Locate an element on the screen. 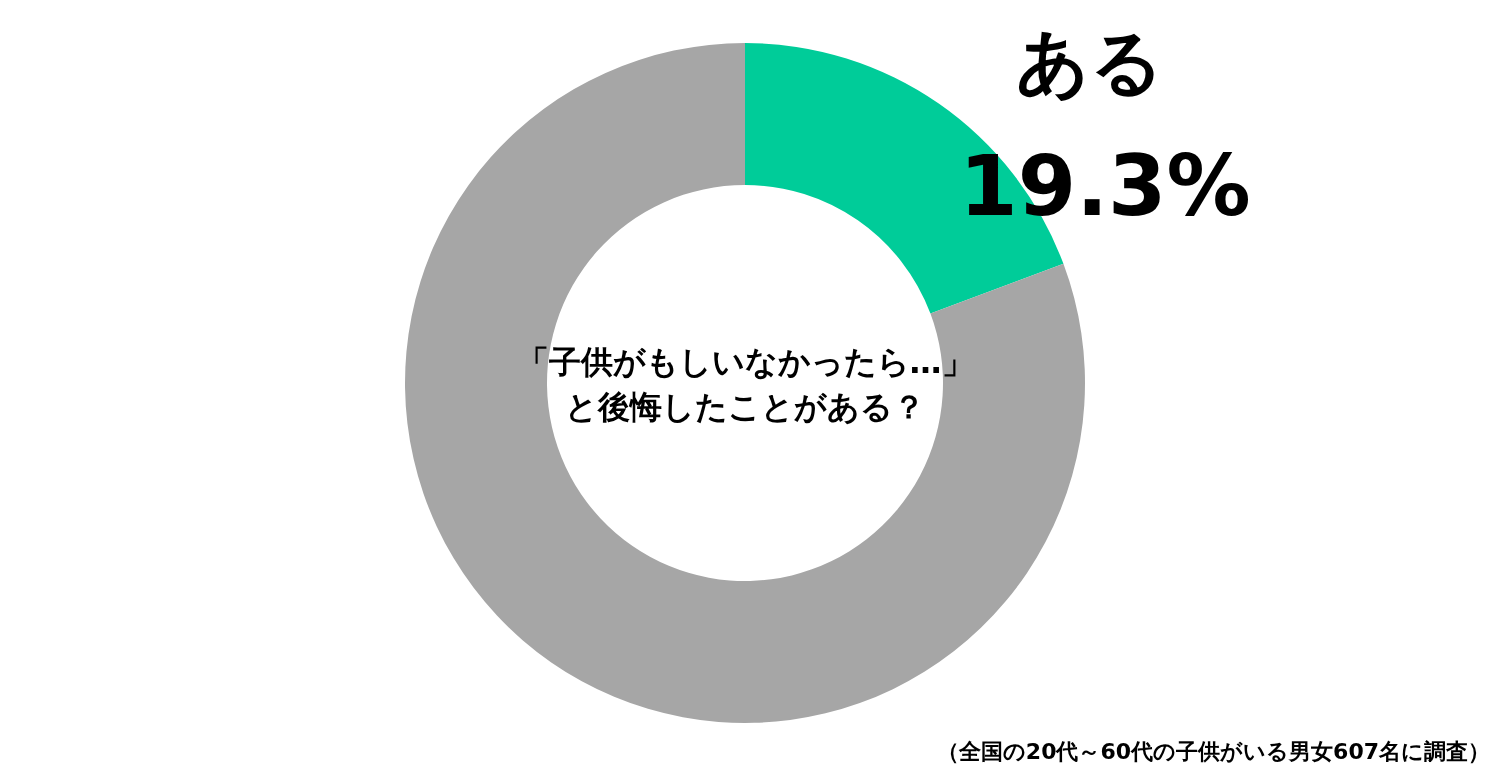 The width and height of the screenshot is (1507, 772). text: と後悔したことがある？ is located at coordinates (745, 407).